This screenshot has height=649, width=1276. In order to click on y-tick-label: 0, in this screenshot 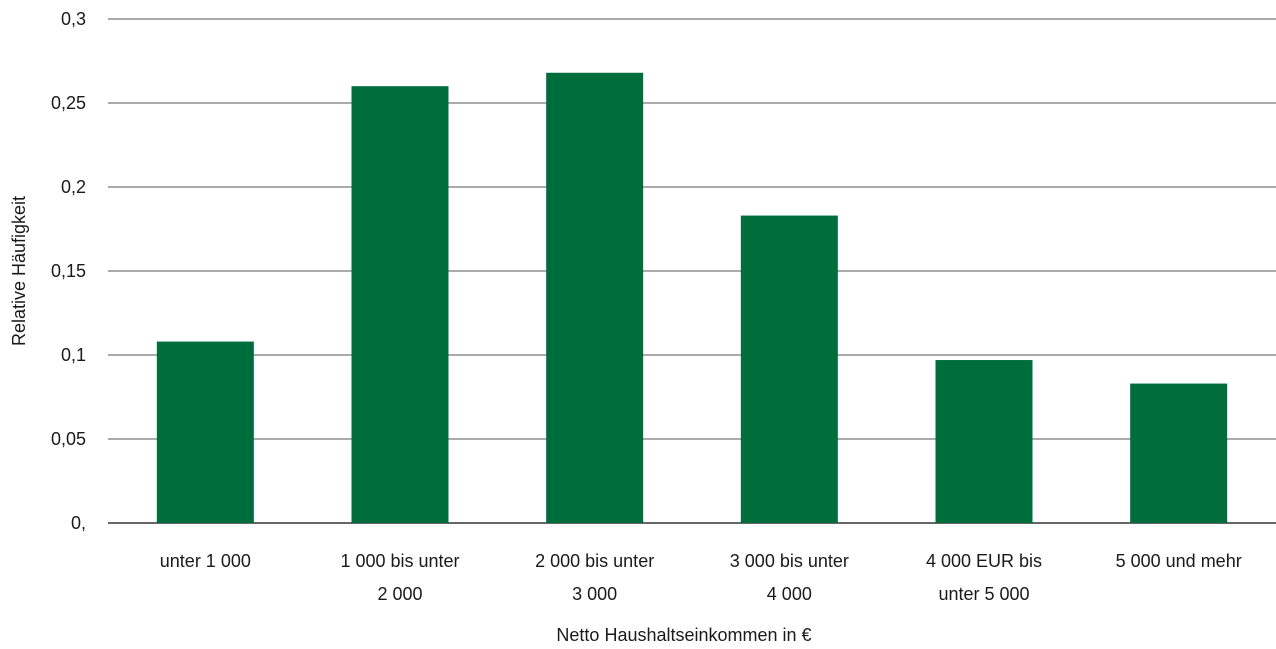, I will do `click(78, 523)`.